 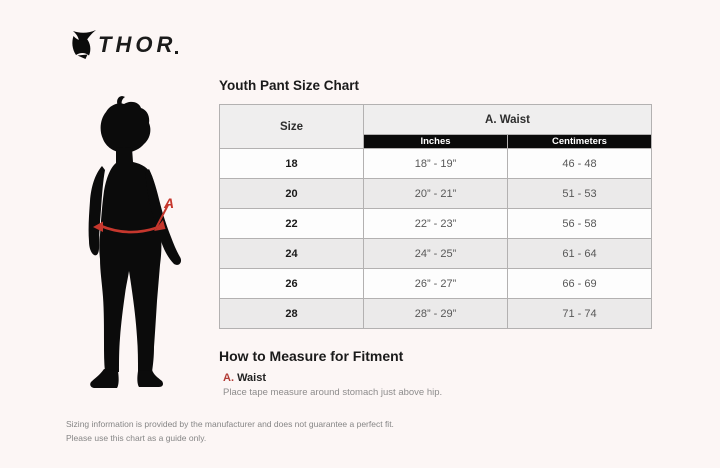 I want to click on waist-pointer-arrowhead, so click(x=160, y=225).